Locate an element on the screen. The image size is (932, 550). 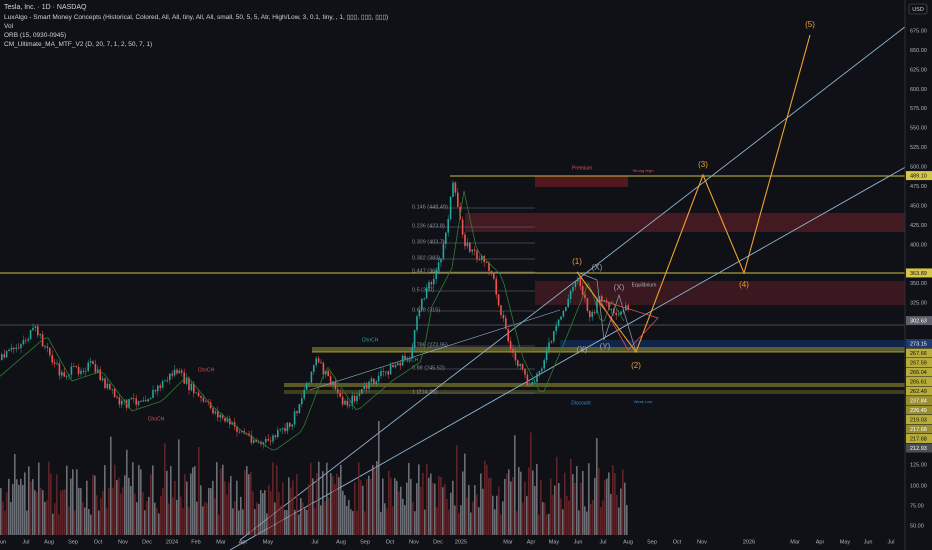
time-tick-label: Nov is located at coordinates (702, 542).